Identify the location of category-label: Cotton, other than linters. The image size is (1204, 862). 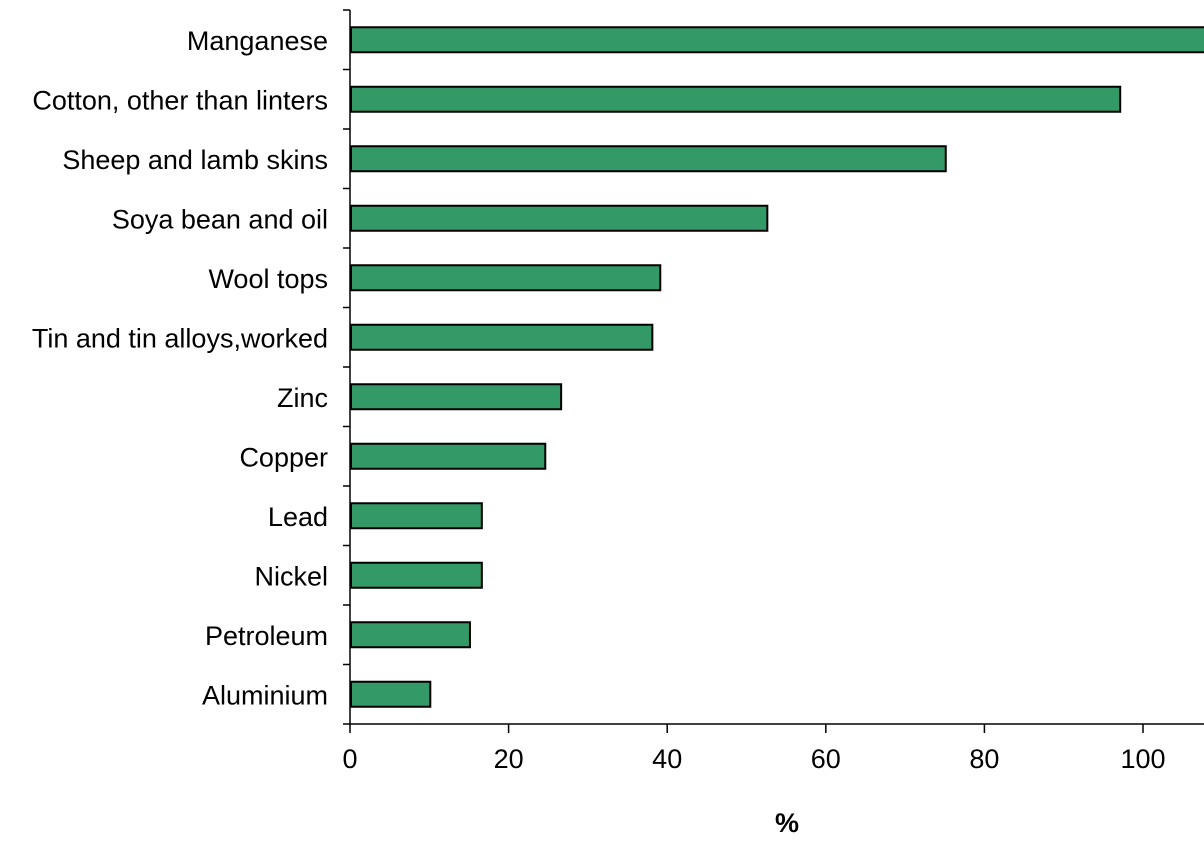
(180, 100).